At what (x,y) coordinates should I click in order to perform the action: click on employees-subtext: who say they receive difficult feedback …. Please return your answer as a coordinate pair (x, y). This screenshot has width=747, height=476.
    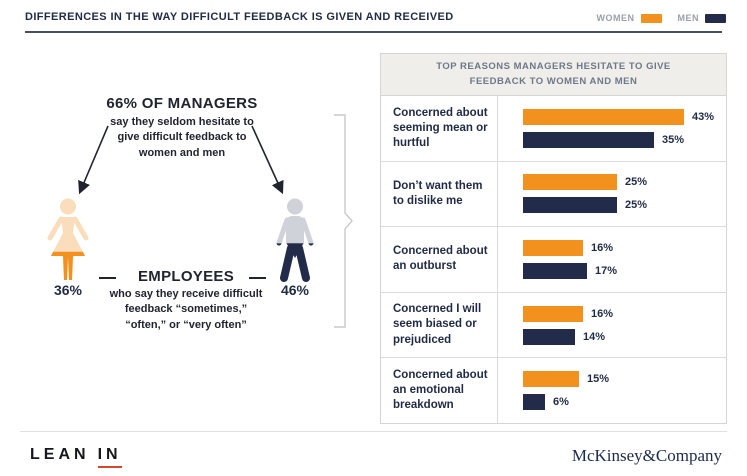
    Looking at the image, I should click on (186, 310).